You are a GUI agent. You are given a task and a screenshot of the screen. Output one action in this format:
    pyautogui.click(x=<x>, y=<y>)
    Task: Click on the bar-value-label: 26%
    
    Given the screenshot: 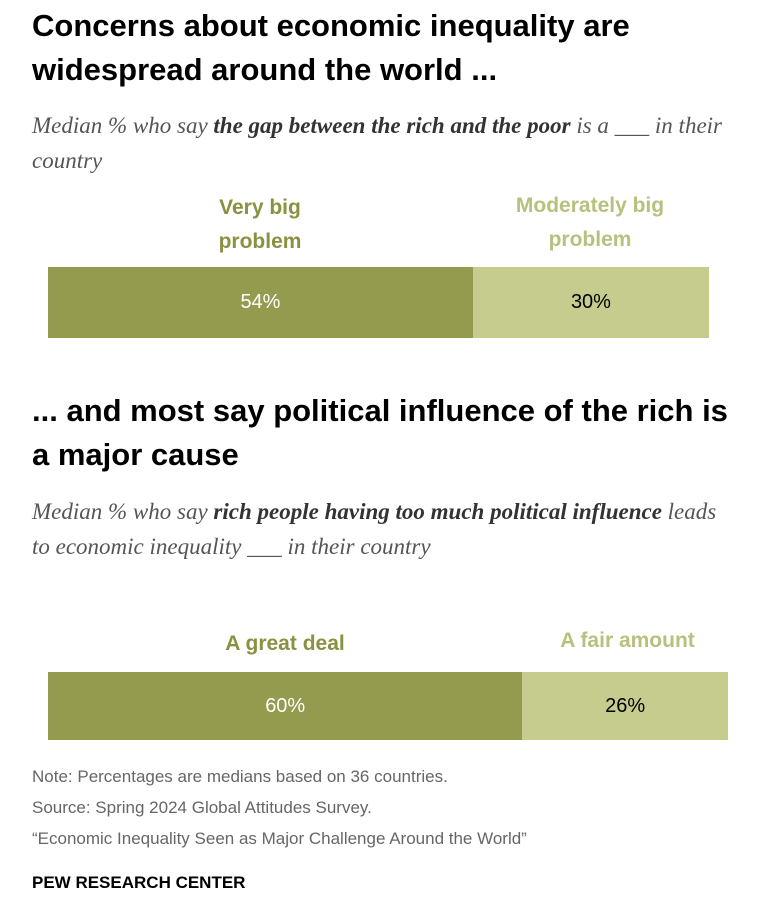 What is the action you would take?
    pyautogui.click(x=625, y=705)
    